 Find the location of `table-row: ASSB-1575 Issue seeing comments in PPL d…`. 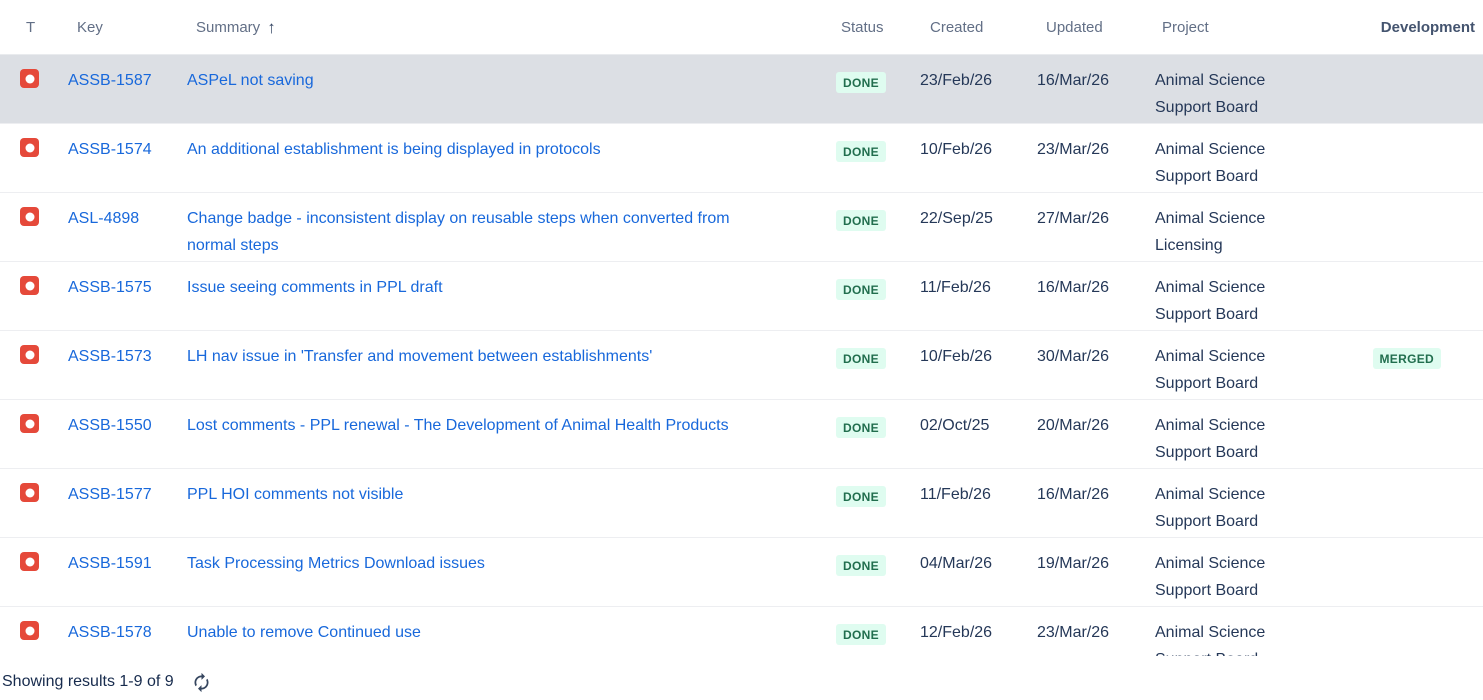

table-row: ASSB-1575 Issue seeing comments in PPL d… is located at coordinates (741, 296).